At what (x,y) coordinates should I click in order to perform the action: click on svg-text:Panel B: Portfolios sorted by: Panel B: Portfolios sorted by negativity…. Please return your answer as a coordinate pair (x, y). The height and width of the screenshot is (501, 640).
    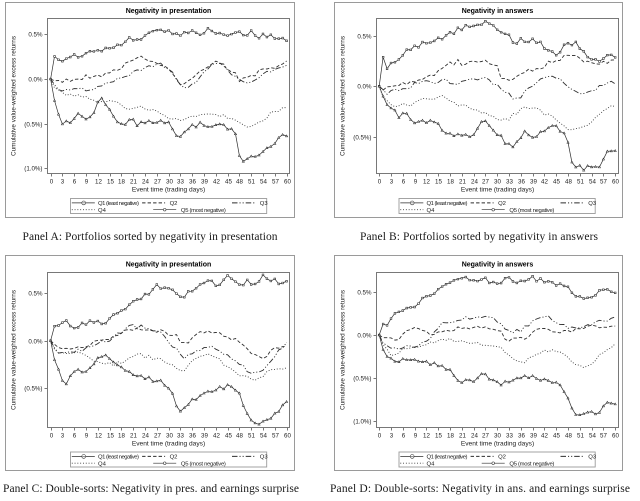
    Looking at the image, I should click on (479, 237).